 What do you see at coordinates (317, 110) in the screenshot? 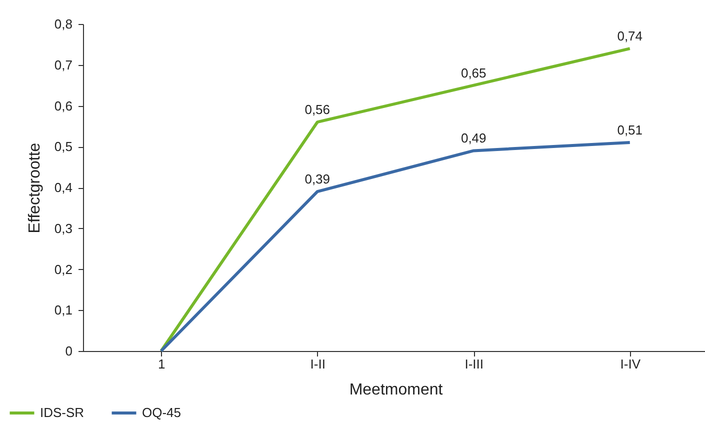
I see `data-label: 0,56` at bounding box center [317, 110].